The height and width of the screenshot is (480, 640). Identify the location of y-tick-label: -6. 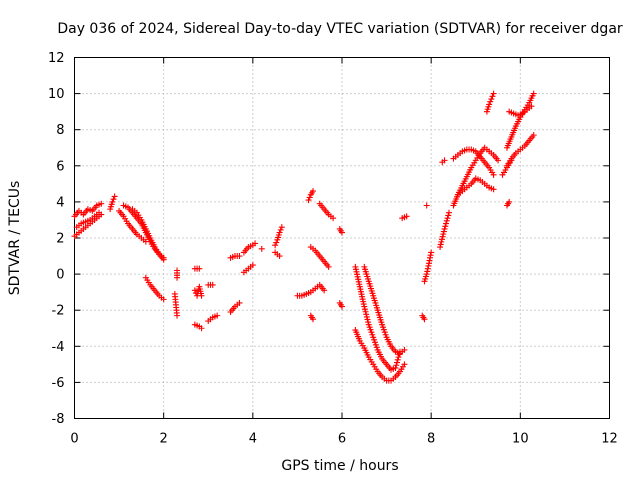
(58, 383).